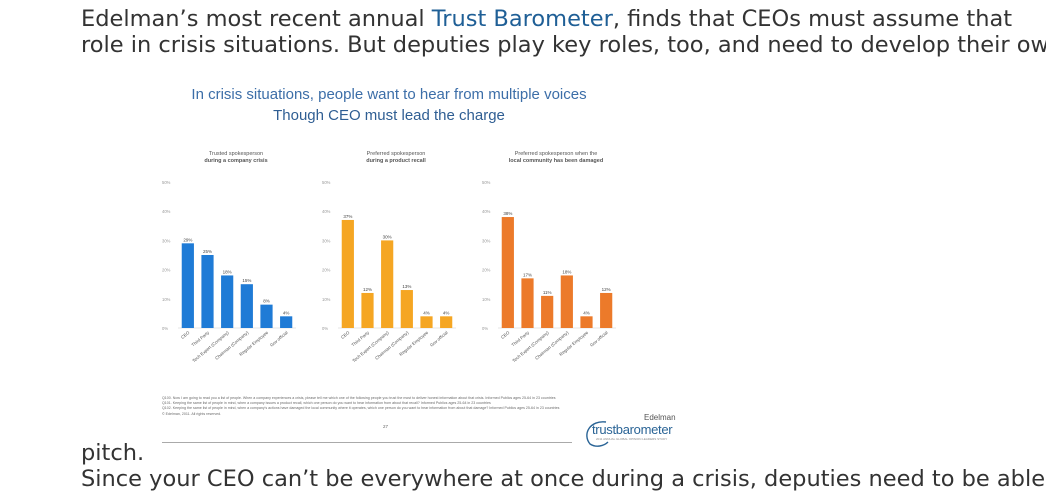 The image size is (1046, 496). What do you see at coordinates (556, 161) in the screenshot?
I see `chart-title-line: local community has been damaged` at bounding box center [556, 161].